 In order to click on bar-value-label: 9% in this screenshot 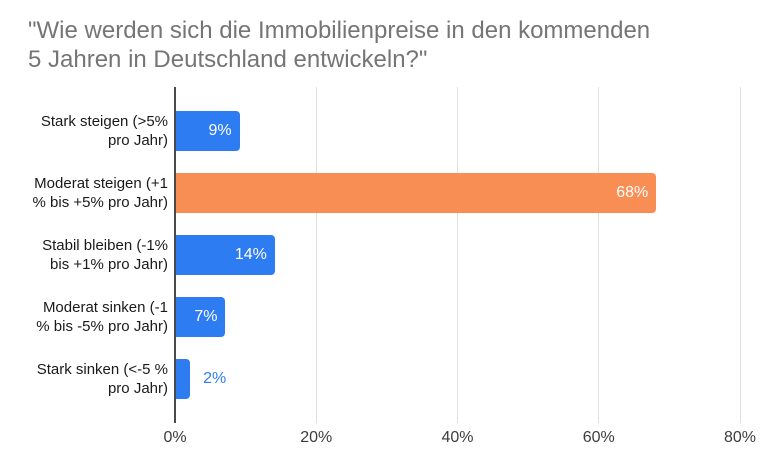, I will do `click(220, 130)`.